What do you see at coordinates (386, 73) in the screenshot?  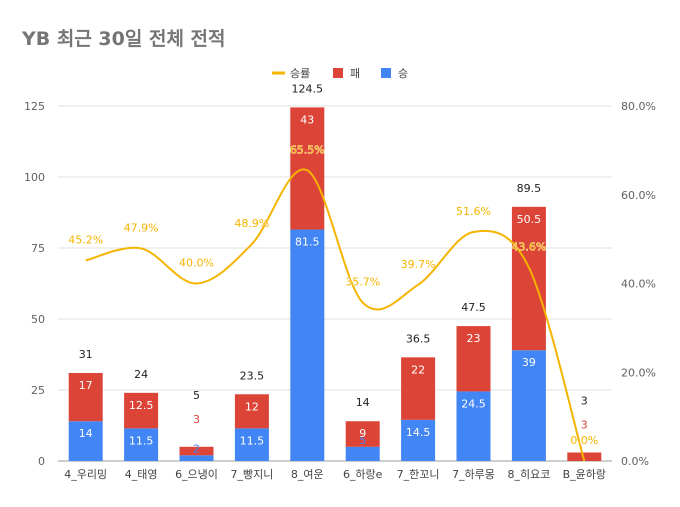 I see `legend-swatch-win` at bounding box center [386, 73].